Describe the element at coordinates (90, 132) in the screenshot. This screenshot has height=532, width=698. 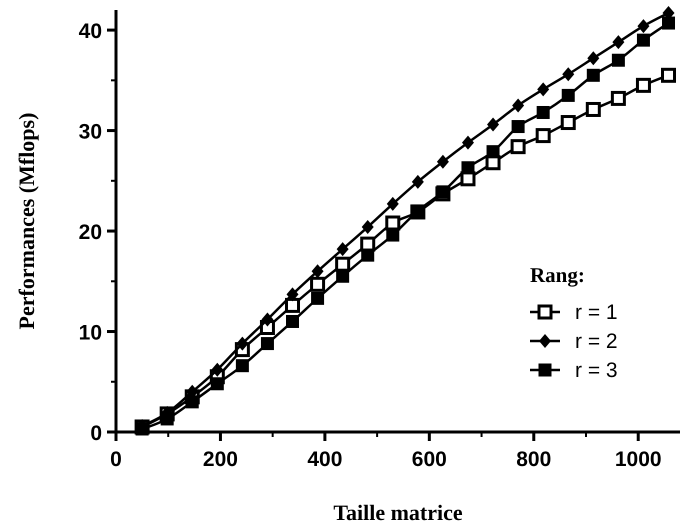
I see `y-tick-label: 30` at that location.